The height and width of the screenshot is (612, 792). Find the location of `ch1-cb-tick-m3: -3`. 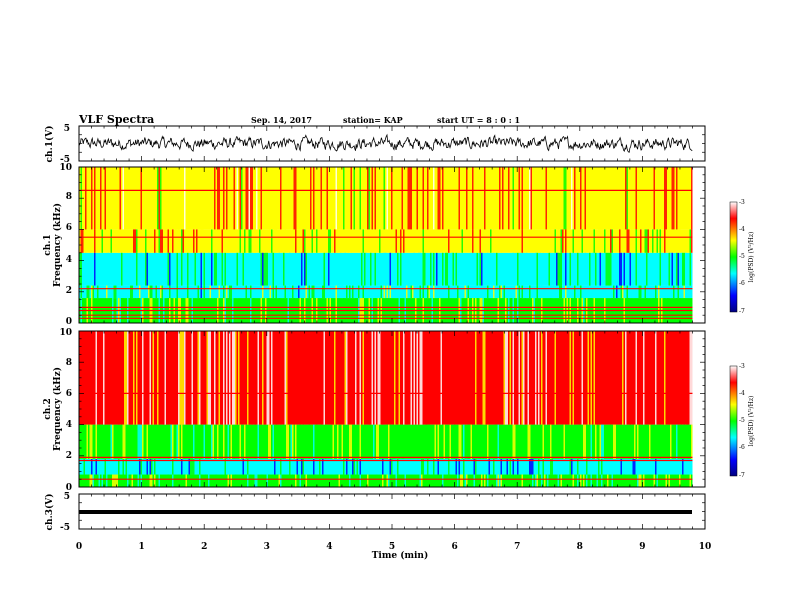

ch1-cb-tick-m3: -3 is located at coordinates (742, 202).